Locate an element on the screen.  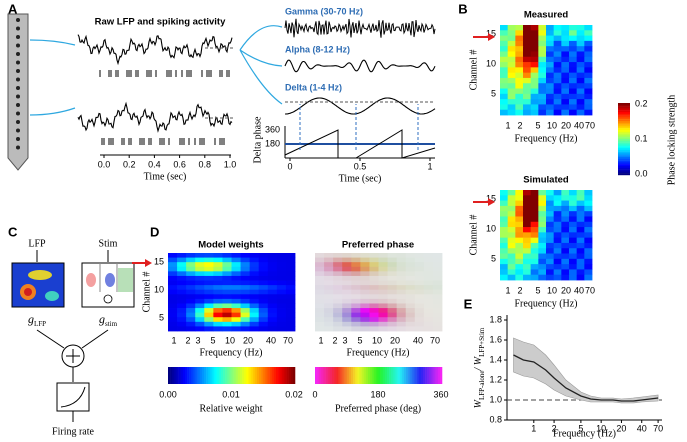
x-tick-label: 0.6 is located at coordinates (179, 164).